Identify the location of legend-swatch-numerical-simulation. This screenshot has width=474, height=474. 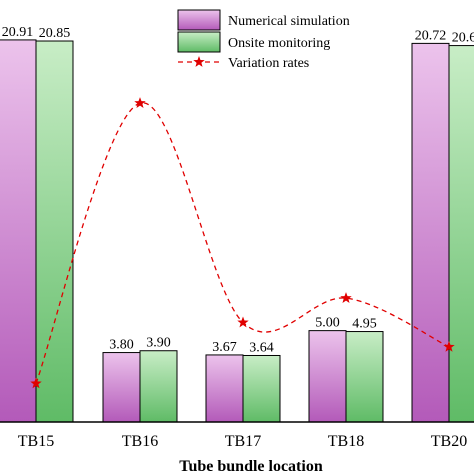
(199, 20).